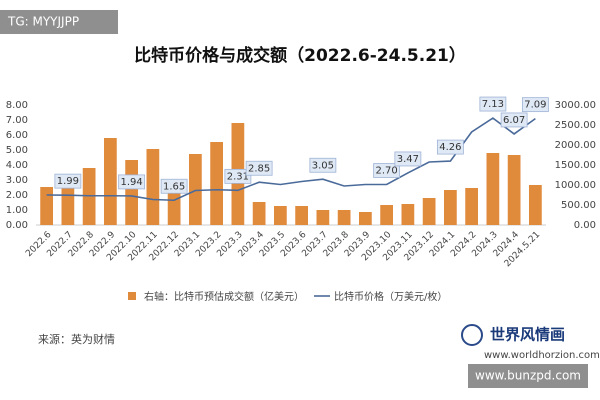 The image size is (600, 400). I want to click on watermark-bg, so click(59, 22).